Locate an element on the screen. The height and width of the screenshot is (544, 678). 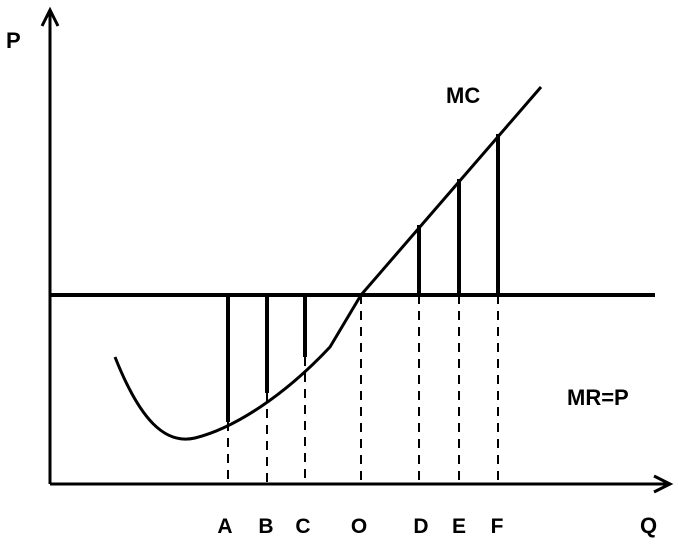
quantity-label: O is located at coordinates (359, 526).